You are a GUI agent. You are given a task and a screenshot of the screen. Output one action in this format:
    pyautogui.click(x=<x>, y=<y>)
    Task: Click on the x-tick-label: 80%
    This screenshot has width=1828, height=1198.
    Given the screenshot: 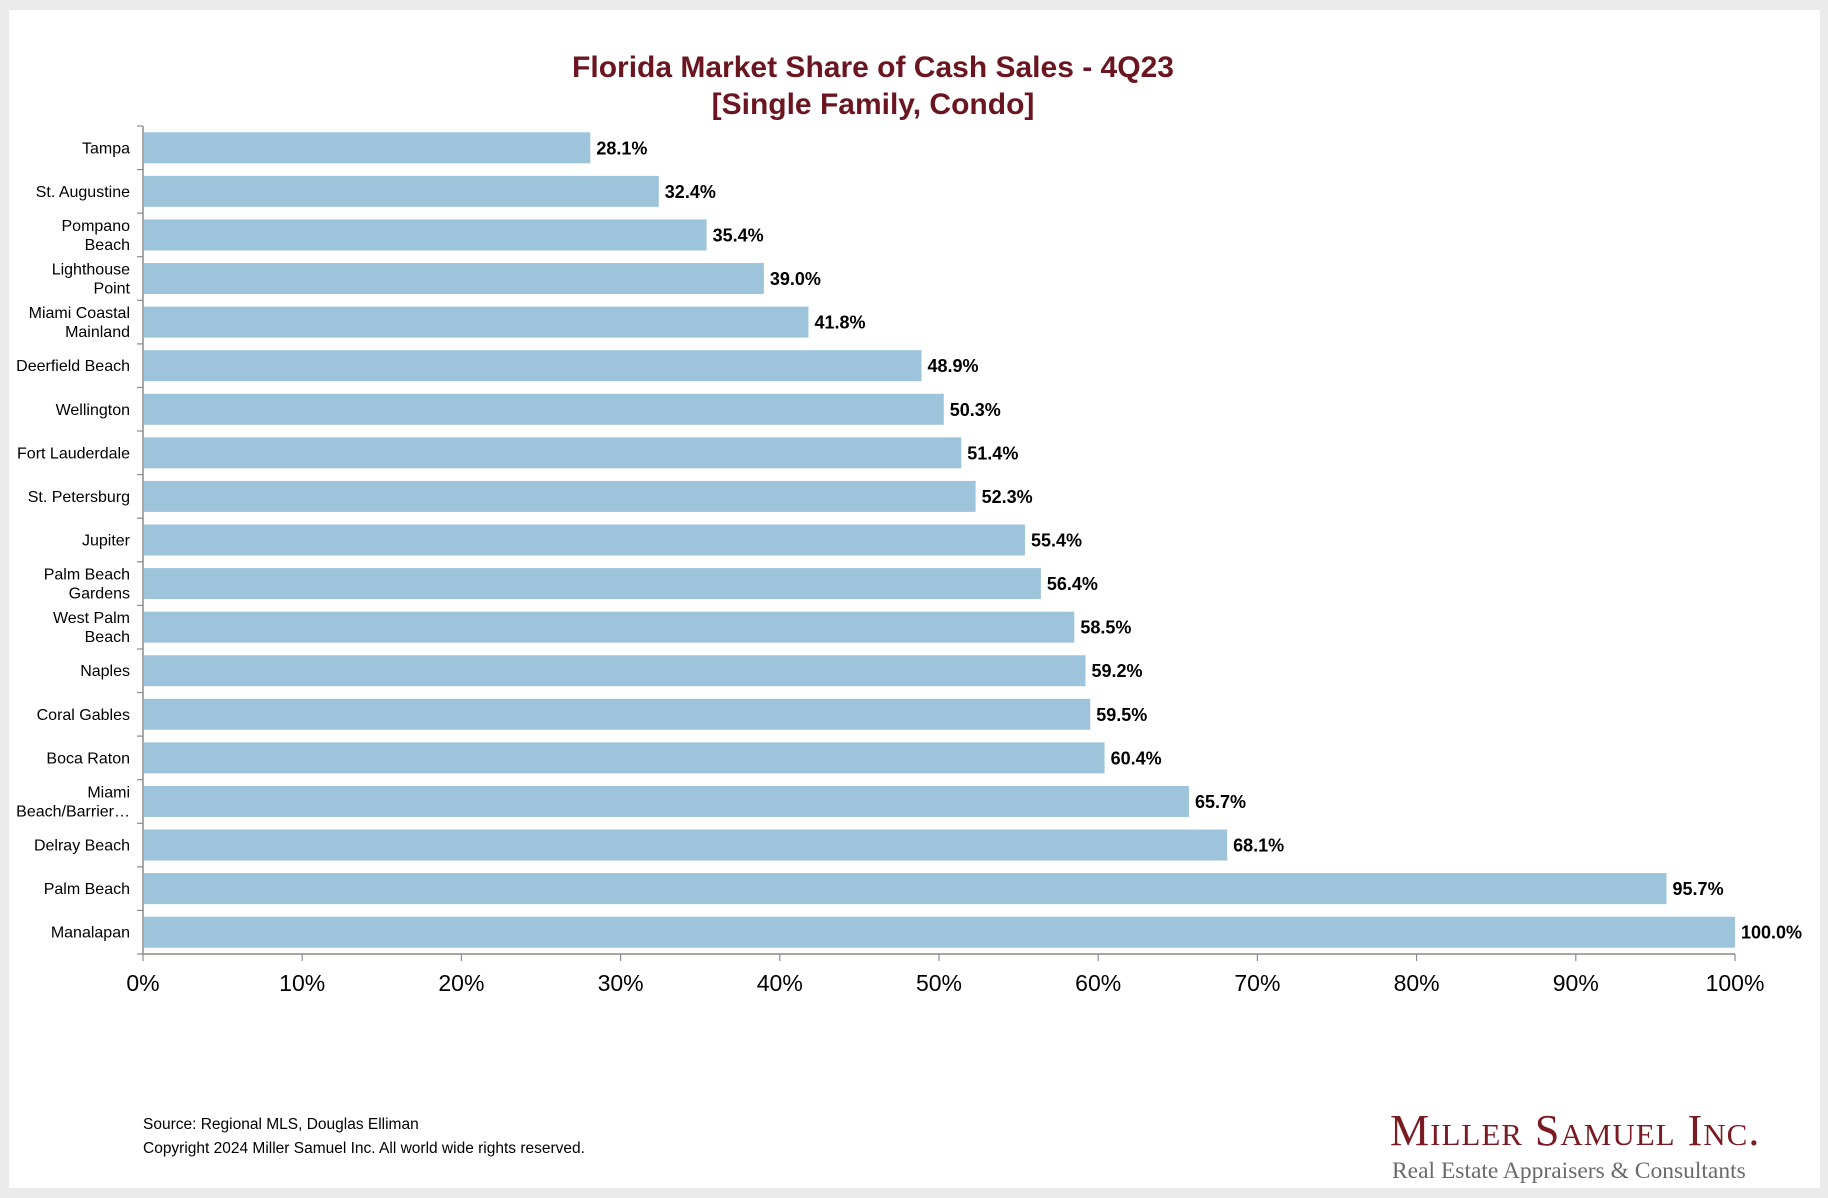 What is the action you would take?
    pyautogui.click(x=1417, y=983)
    